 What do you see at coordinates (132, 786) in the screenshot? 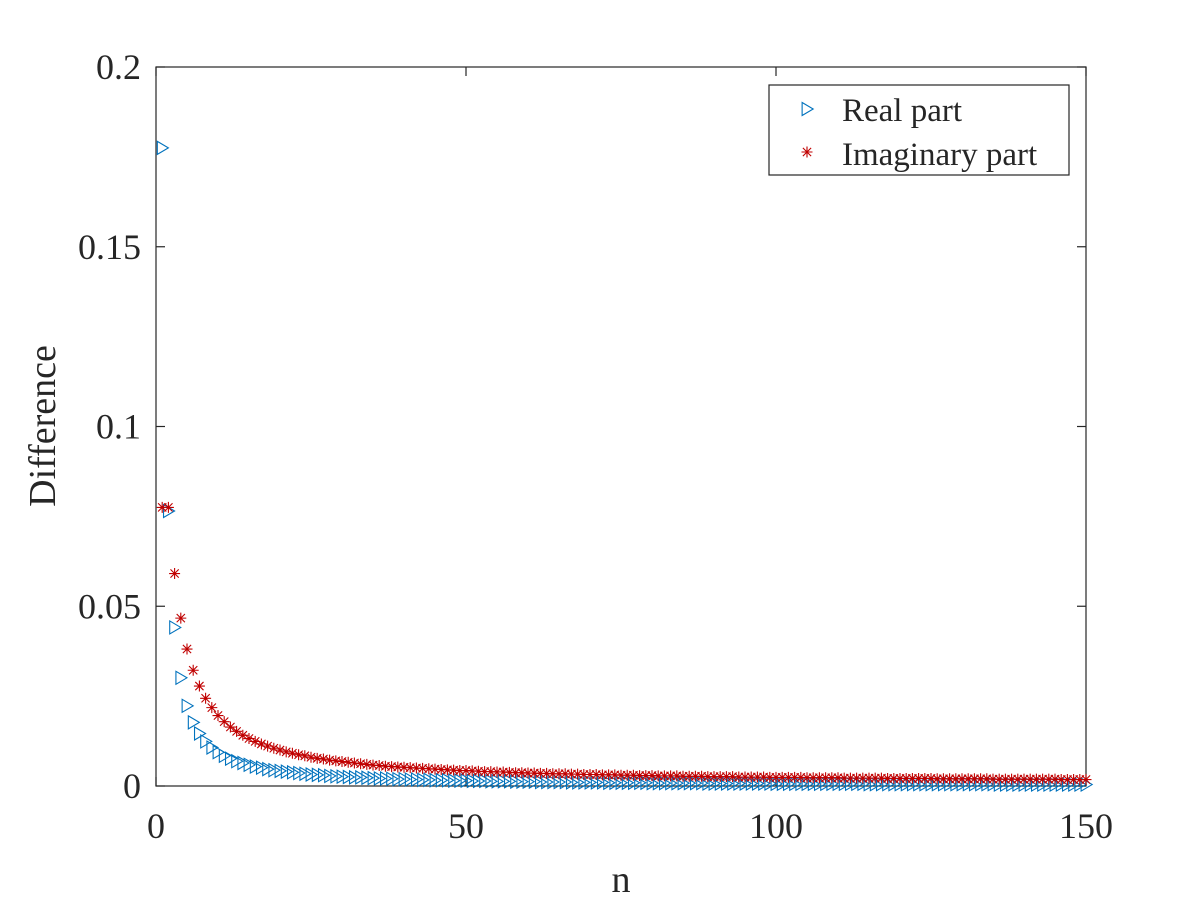
I see `y-tick-label: 0` at bounding box center [132, 786].